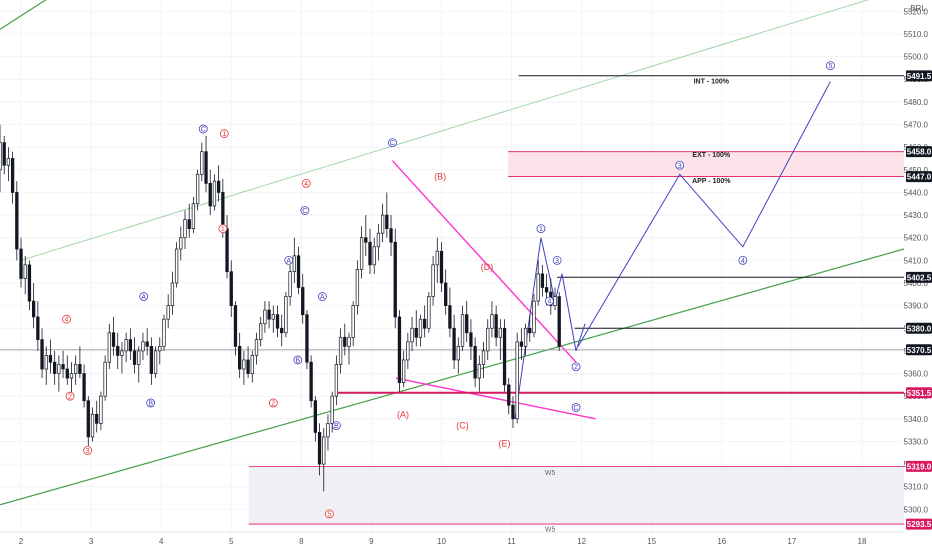  I want to click on time-tick-label: 17, so click(791, 541).